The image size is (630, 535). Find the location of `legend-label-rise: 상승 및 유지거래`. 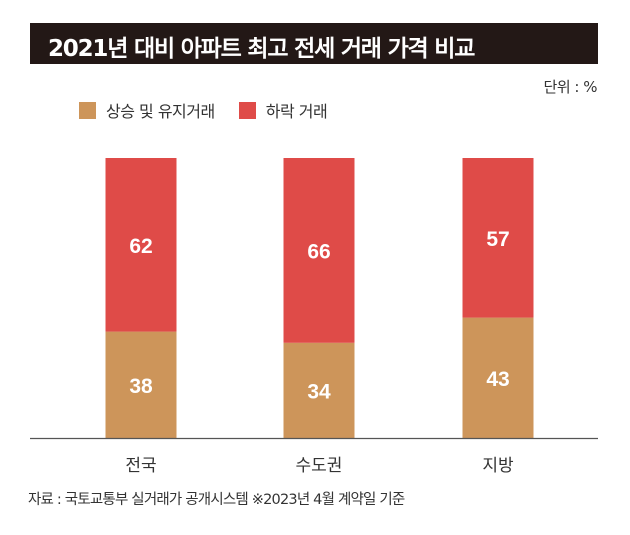

legend-label-rise: 상승 및 유지거래 is located at coordinates (160, 111).